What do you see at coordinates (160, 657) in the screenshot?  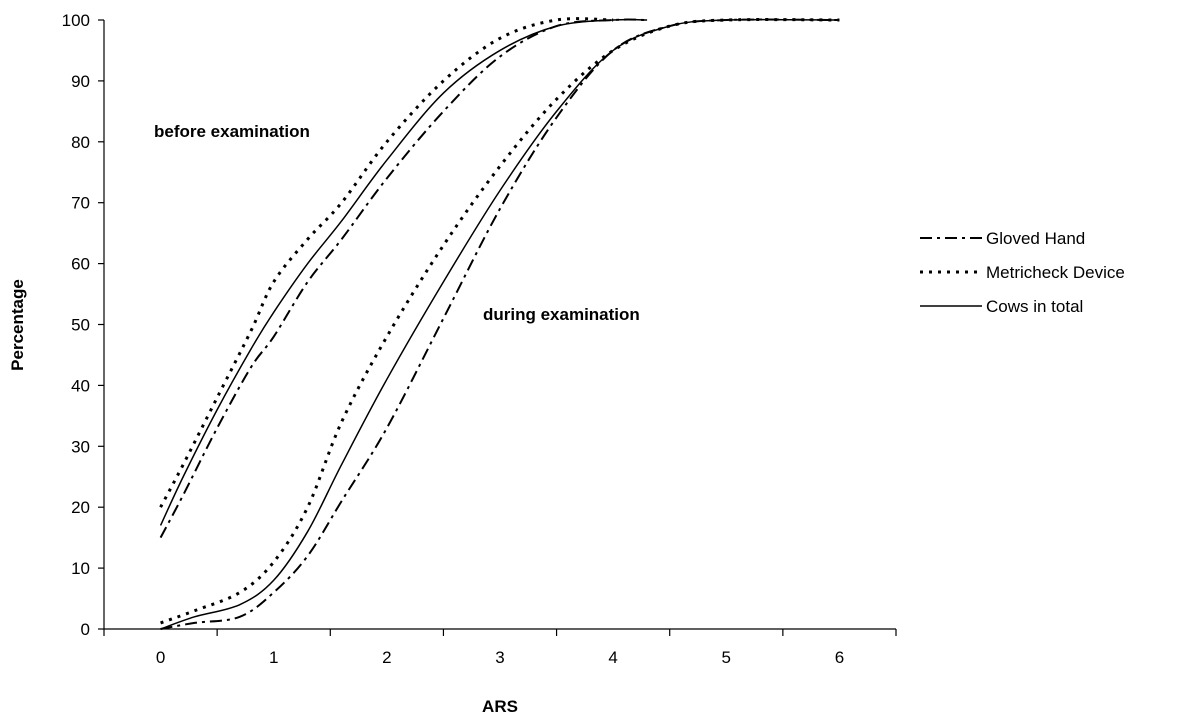 I see `x-tick-label: 0` at bounding box center [160, 657].